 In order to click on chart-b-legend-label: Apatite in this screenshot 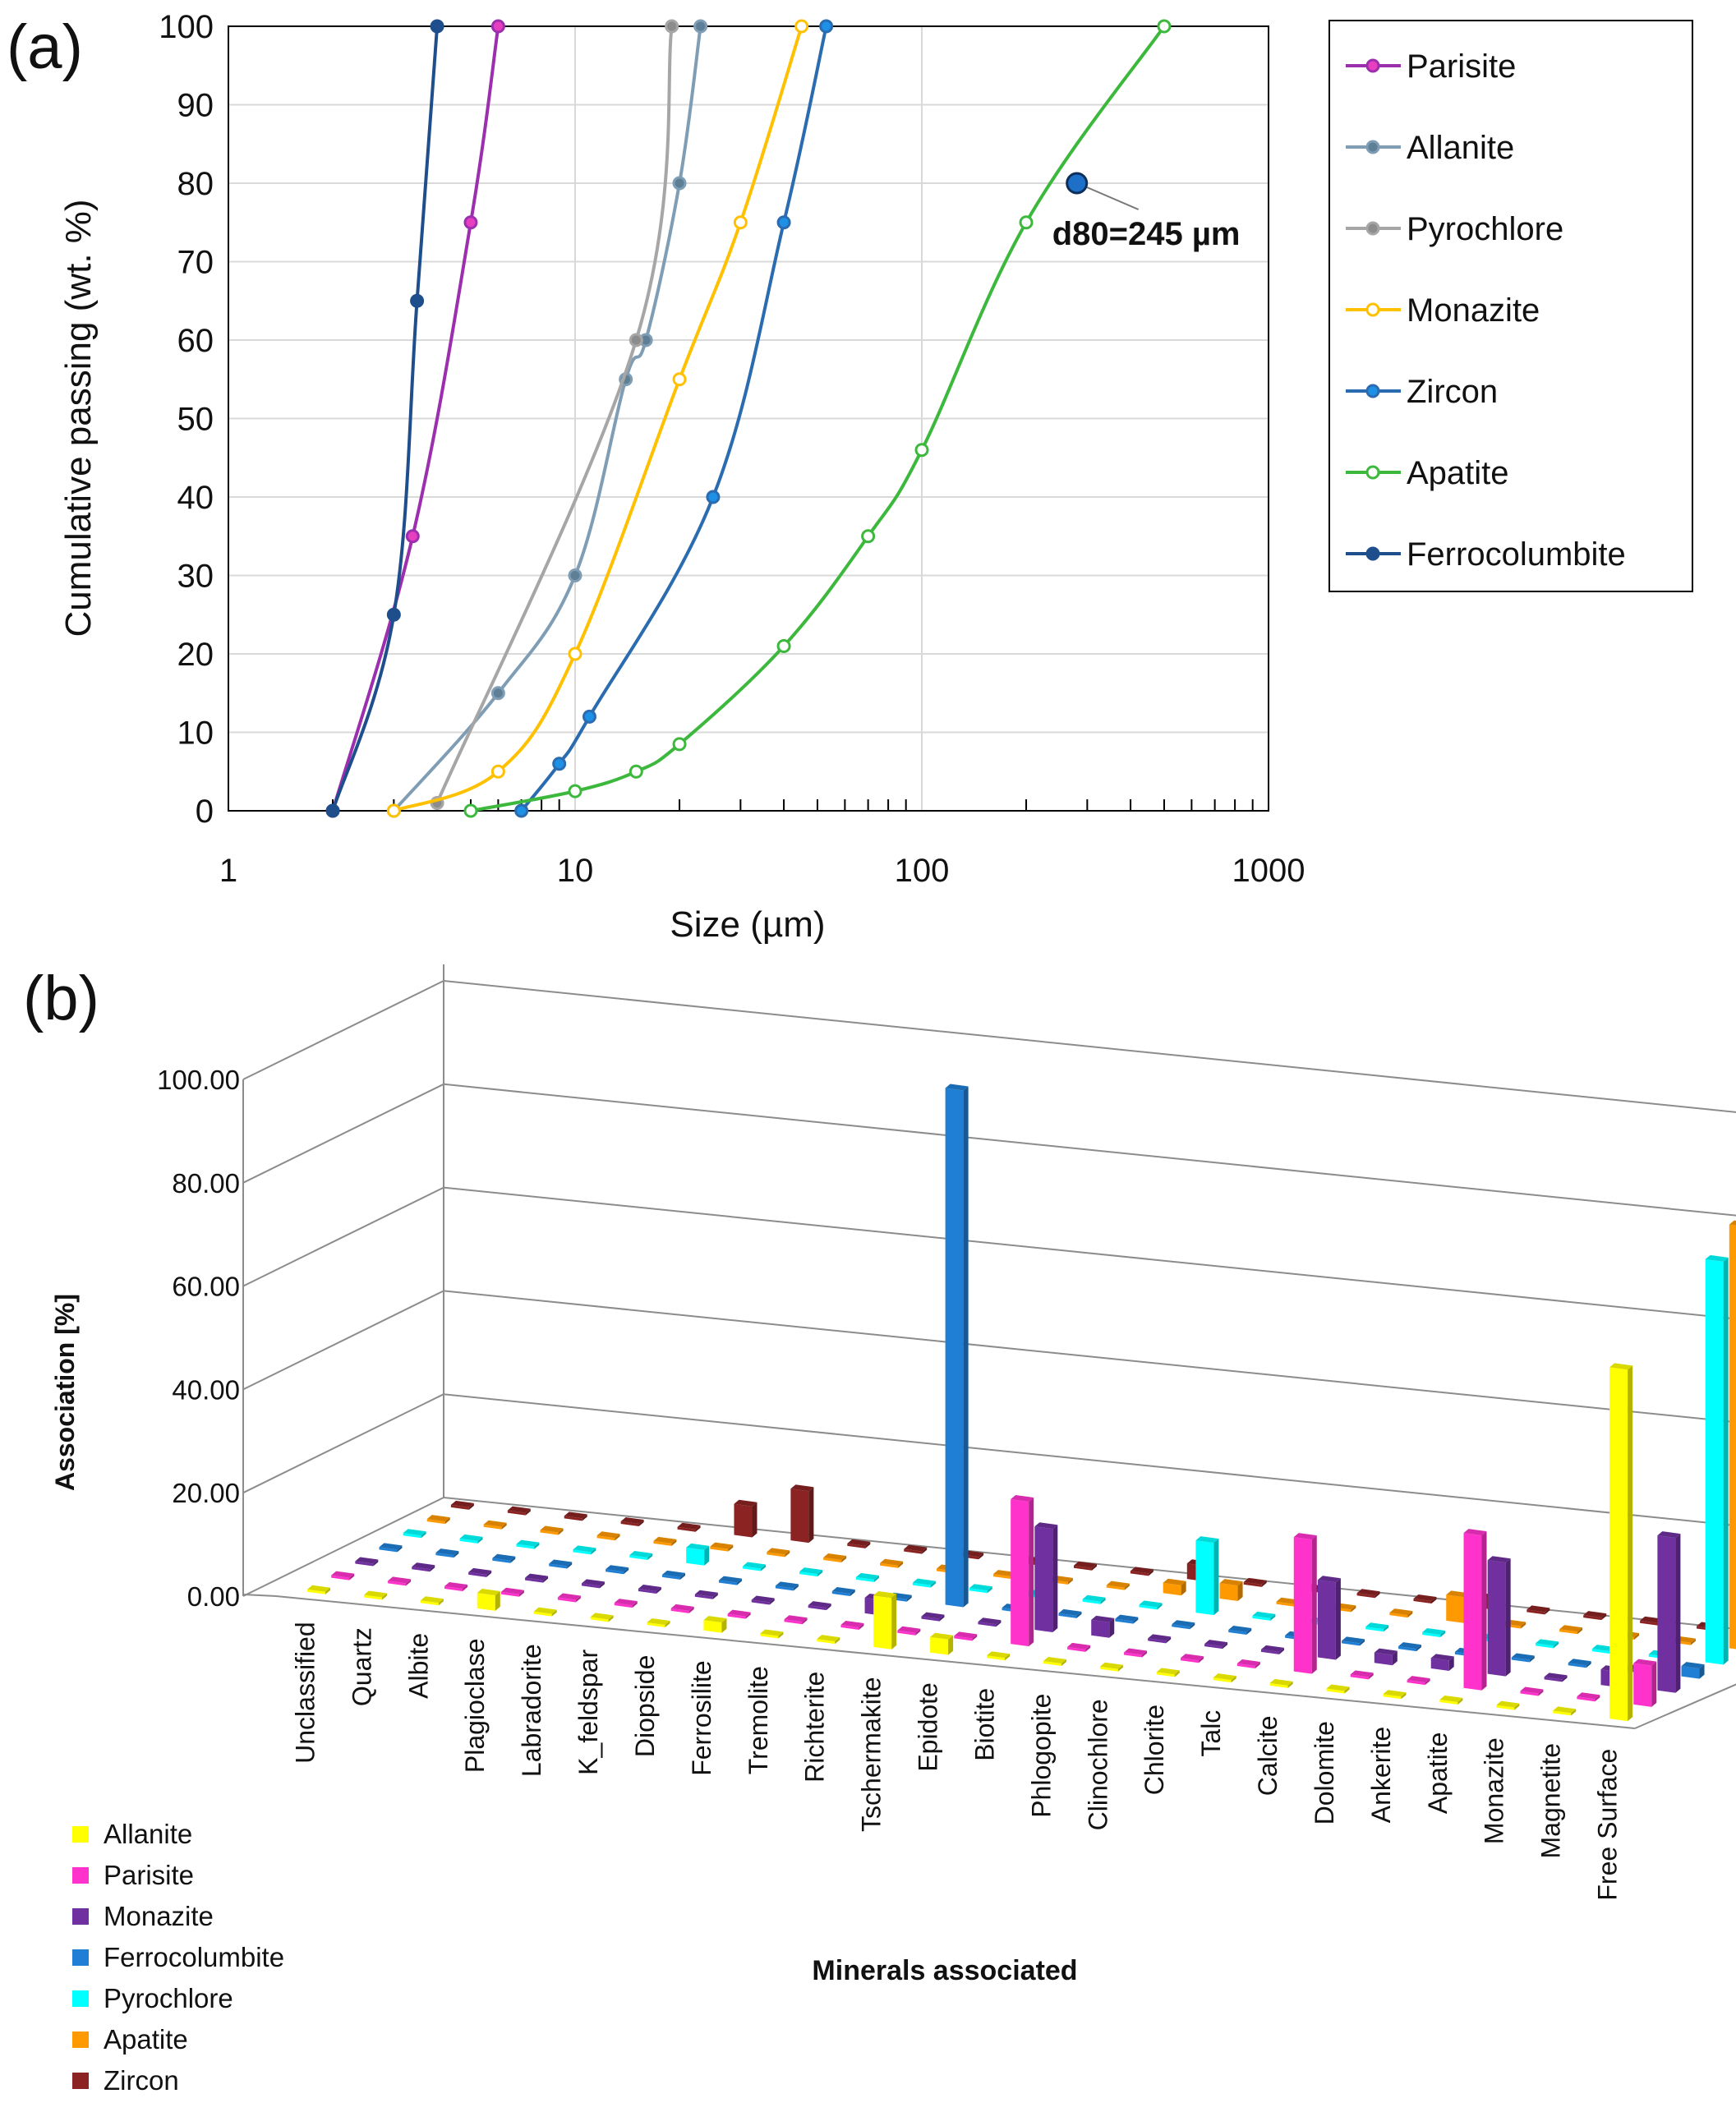, I will do `click(146, 2039)`.